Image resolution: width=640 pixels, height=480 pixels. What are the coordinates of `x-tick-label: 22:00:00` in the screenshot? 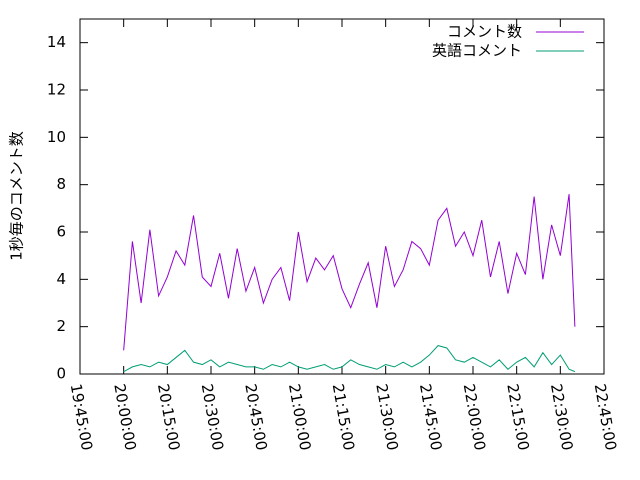 It's located at (474, 416).